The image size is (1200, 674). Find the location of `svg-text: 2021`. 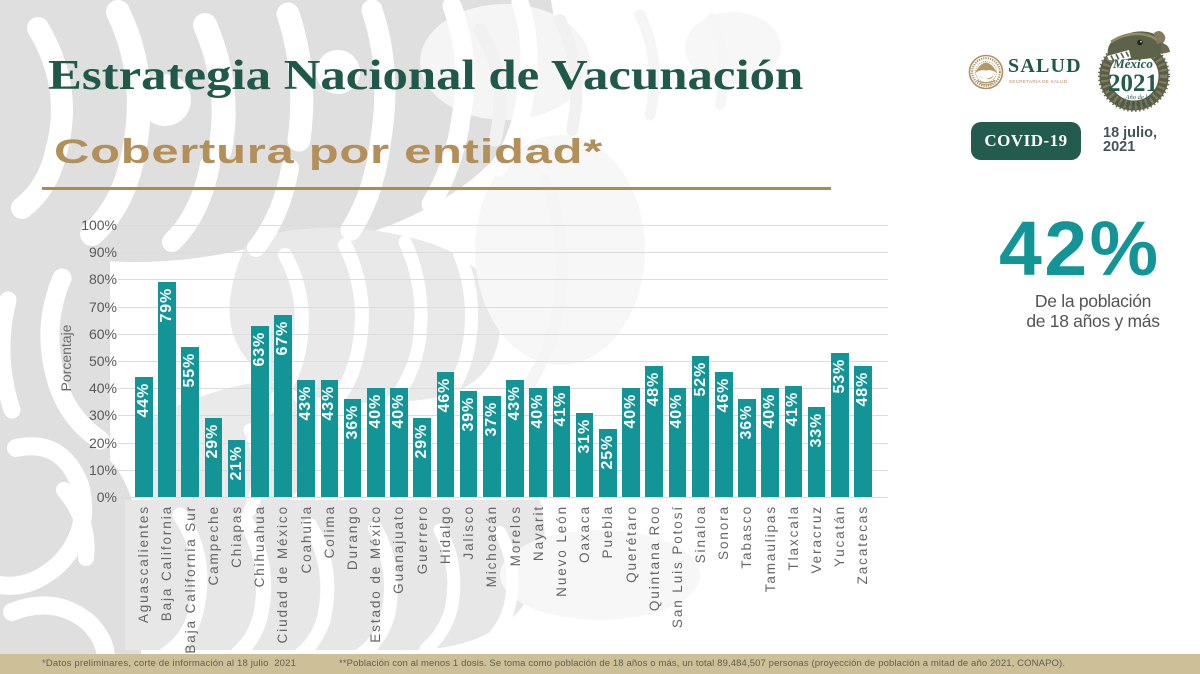

svg-text: 2021 is located at coordinates (1133, 83).